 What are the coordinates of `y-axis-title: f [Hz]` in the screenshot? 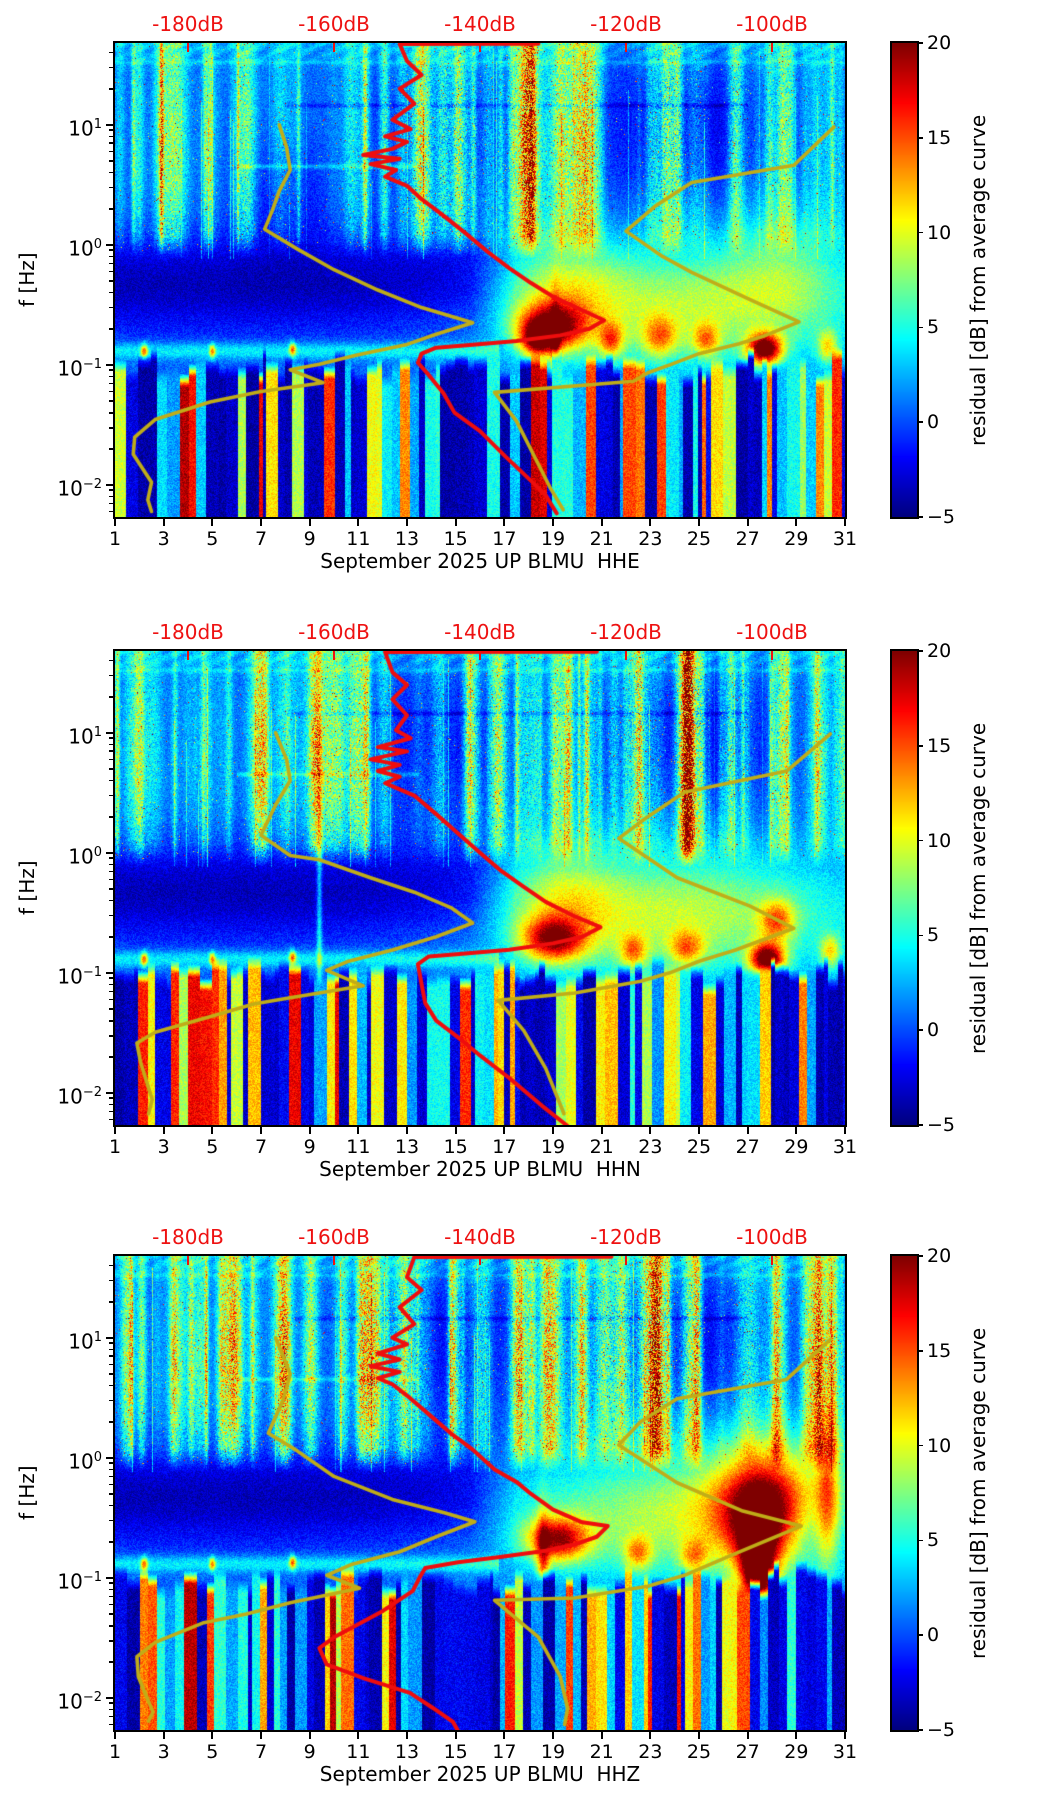 It's located at (27, 280).